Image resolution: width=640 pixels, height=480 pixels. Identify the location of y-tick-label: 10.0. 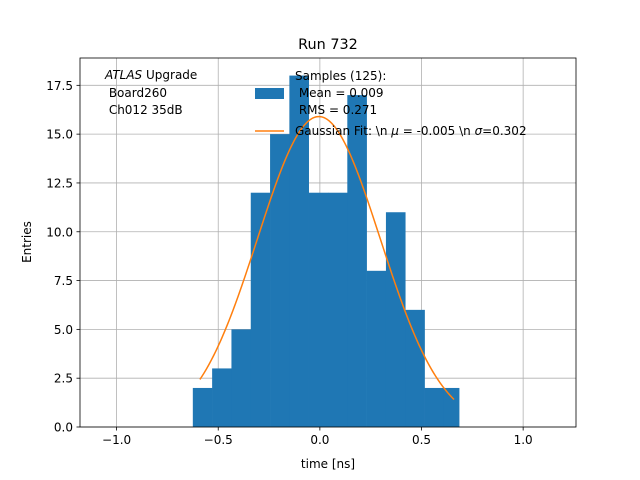
(59, 232).